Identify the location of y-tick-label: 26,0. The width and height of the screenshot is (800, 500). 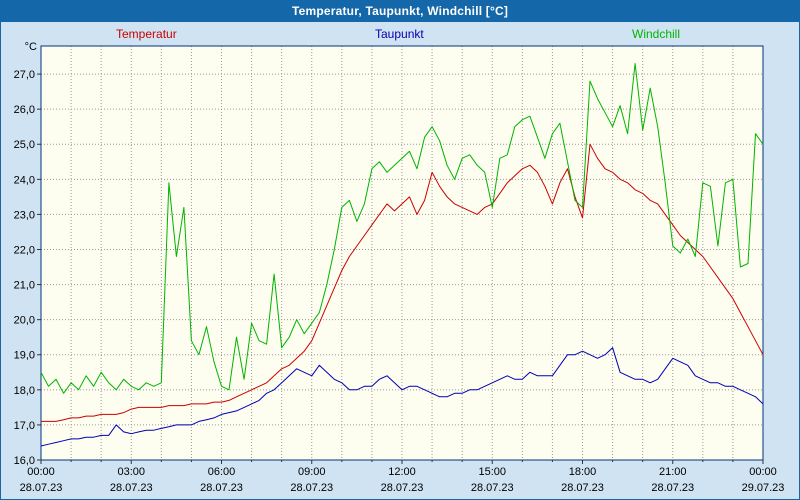
(24, 110).